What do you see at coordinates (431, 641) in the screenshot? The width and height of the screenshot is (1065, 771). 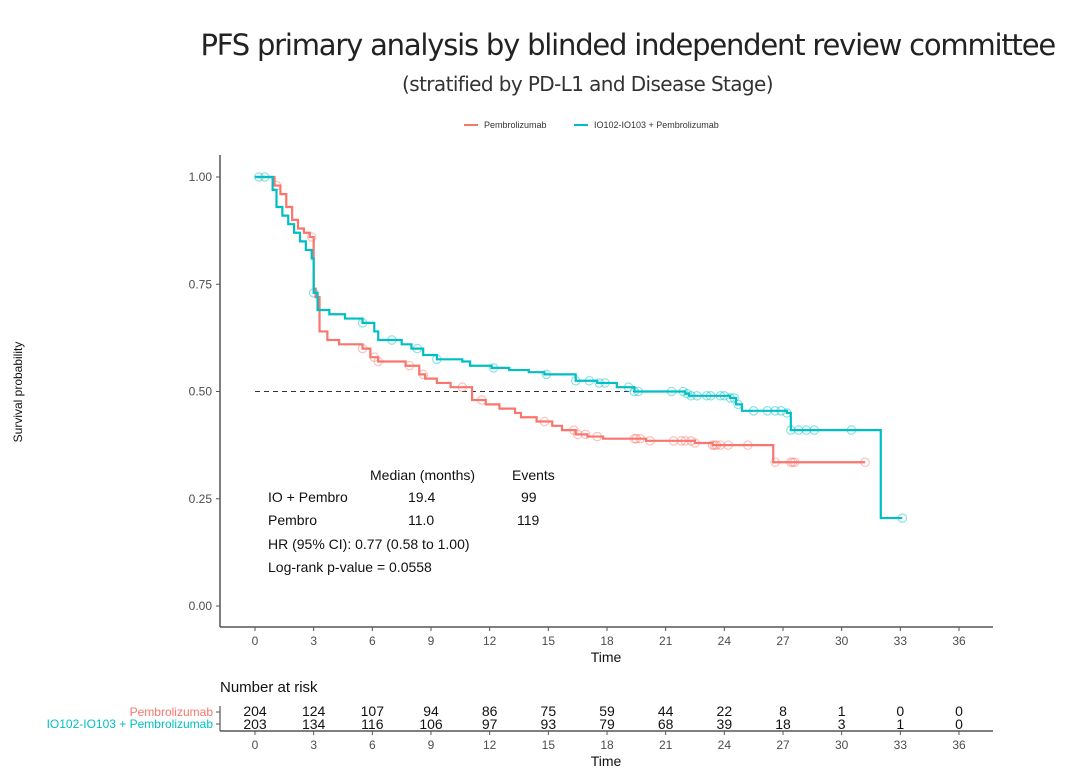 I see `x-tick-label: 9` at bounding box center [431, 641].